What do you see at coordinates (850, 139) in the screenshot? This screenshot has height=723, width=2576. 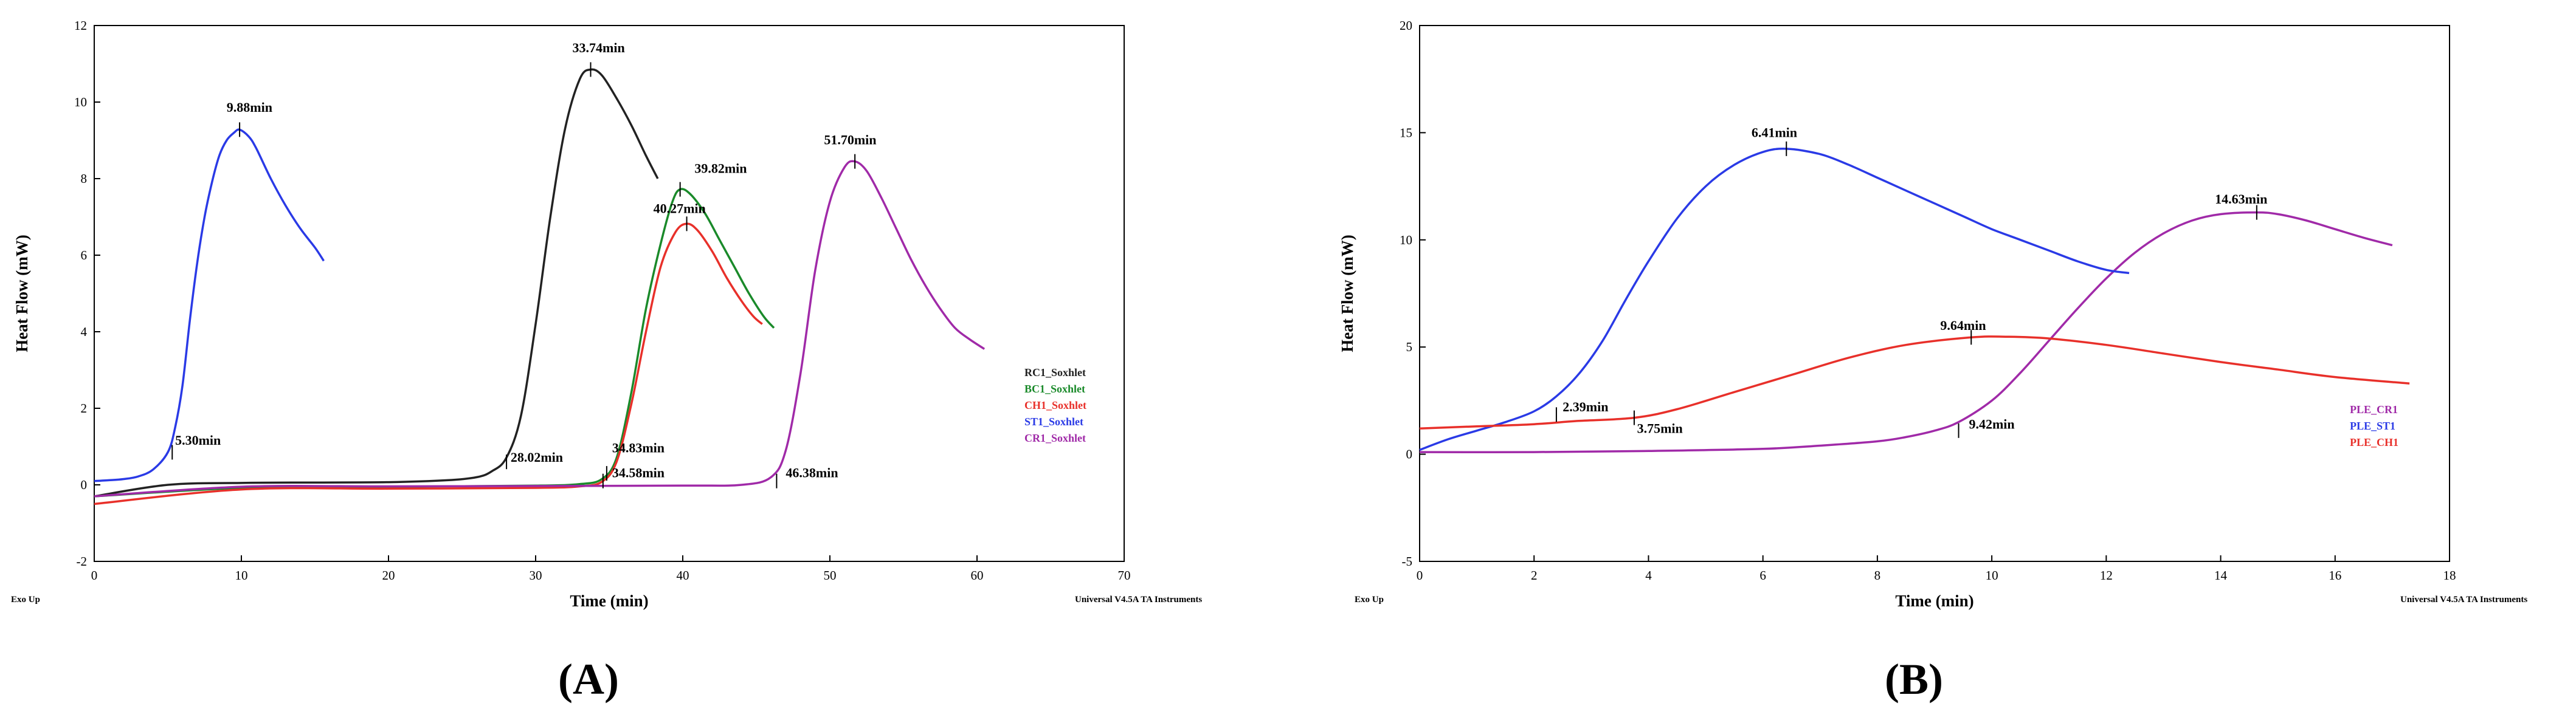 I see `annotation-label: 51.70min` at bounding box center [850, 139].